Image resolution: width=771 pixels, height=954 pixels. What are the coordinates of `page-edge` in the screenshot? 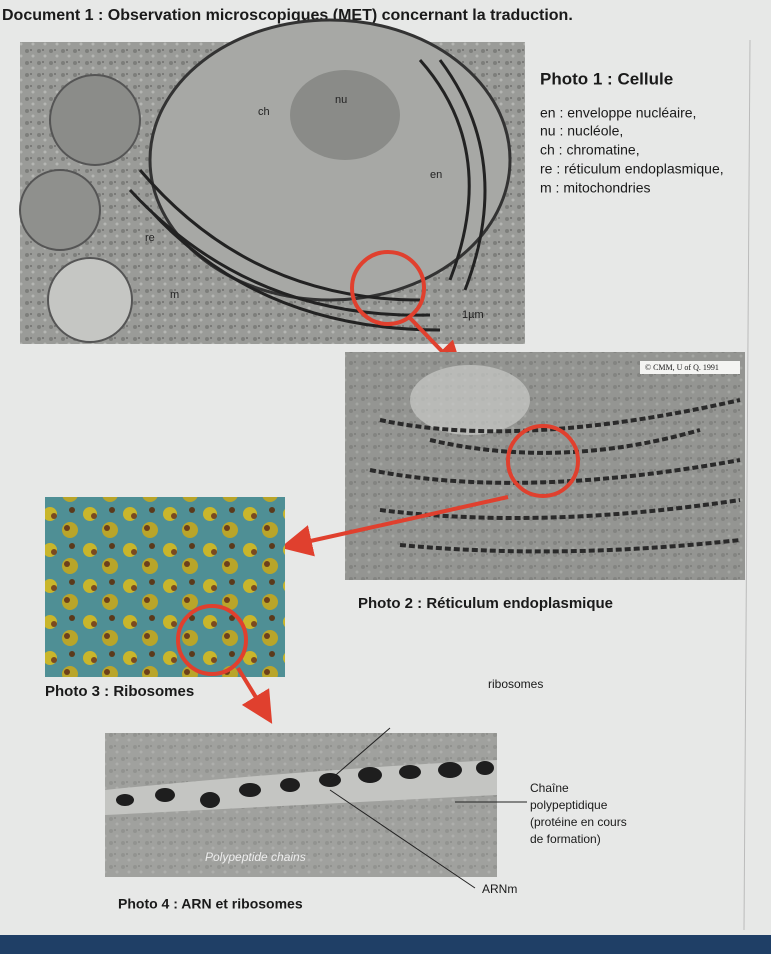 It's located at (747, 485).